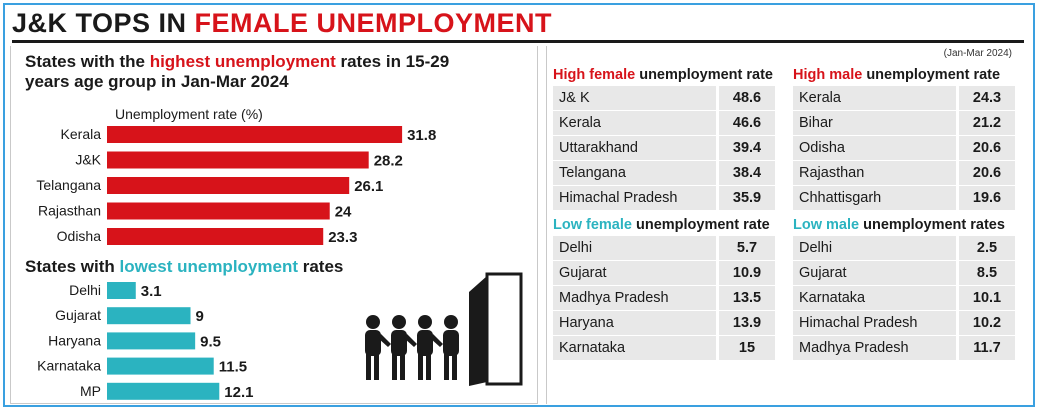 The image size is (1041, 413). I want to click on row-value: 48.6, so click(747, 98).